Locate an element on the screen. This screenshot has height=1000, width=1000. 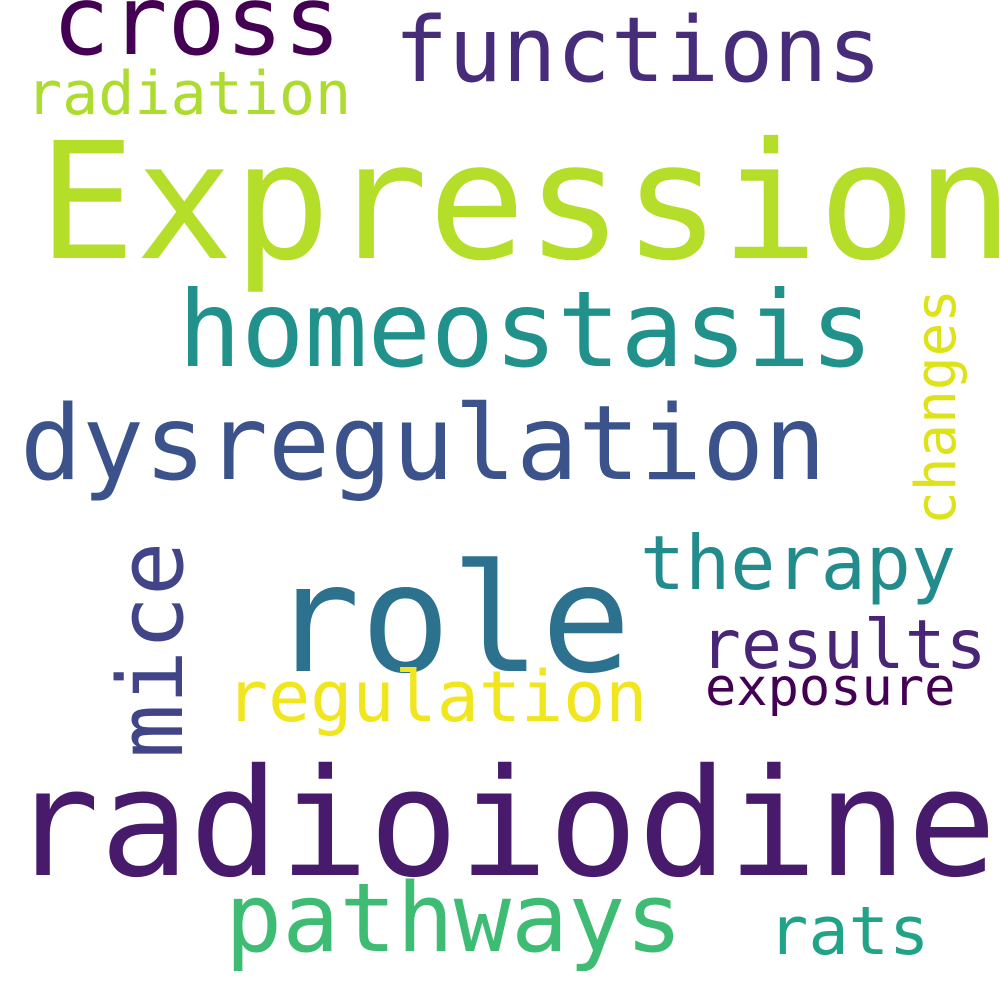
word-rats: rats is located at coordinates (849, 931).